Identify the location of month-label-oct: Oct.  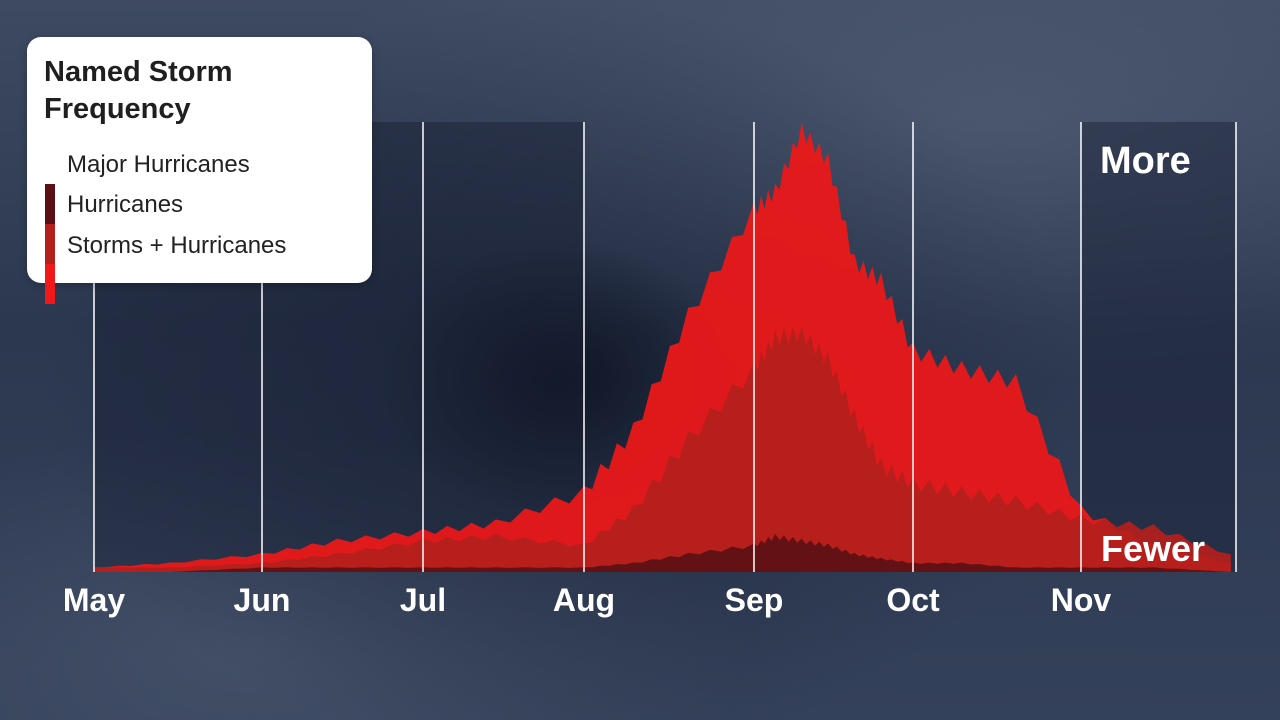
(913, 600).